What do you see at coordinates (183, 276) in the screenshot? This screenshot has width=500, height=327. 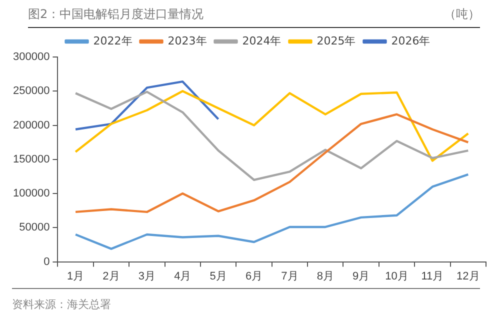 I see `x-tick-label: 4月` at bounding box center [183, 276].